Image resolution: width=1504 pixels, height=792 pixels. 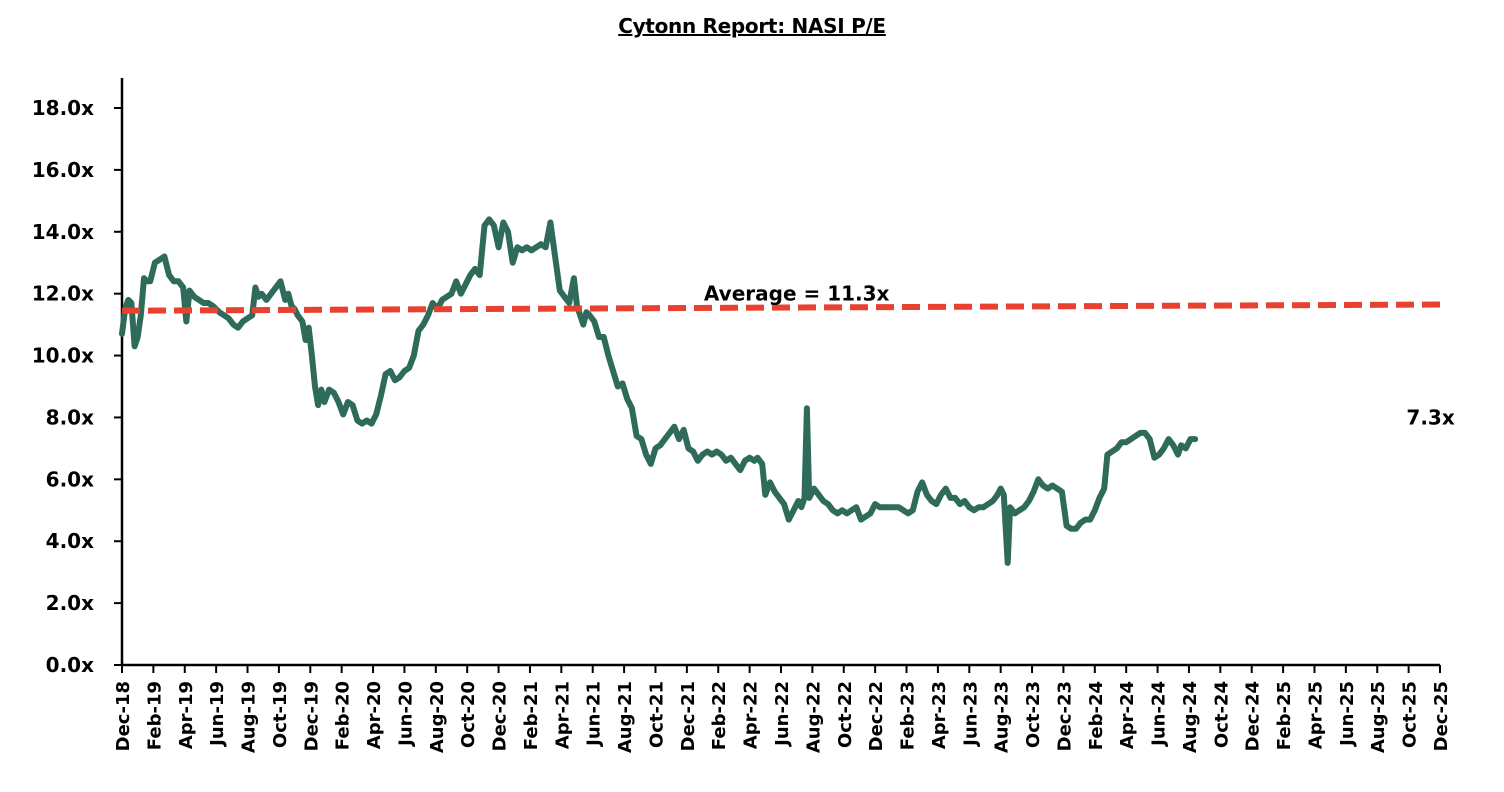 What do you see at coordinates (249, 717) in the screenshot?
I see `x-tick-label: Aug-19` at bounding box center [249, 717].